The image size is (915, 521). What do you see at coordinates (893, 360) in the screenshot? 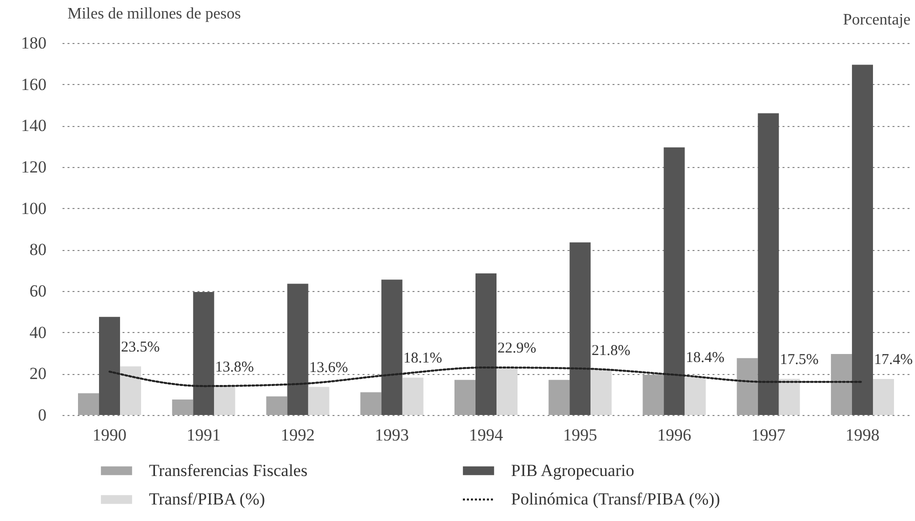
I see `data-label: 17.4%` at bounding box center [893, 360].